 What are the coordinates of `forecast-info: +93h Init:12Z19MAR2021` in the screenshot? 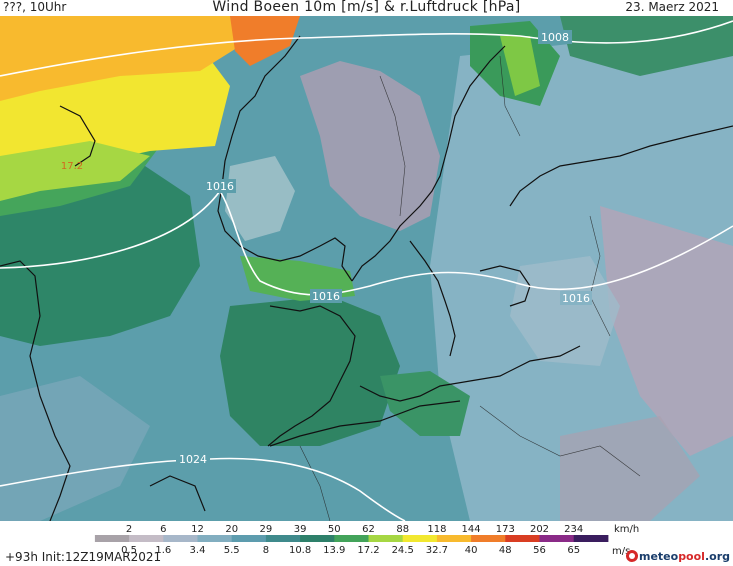 It's located at (83, 557).